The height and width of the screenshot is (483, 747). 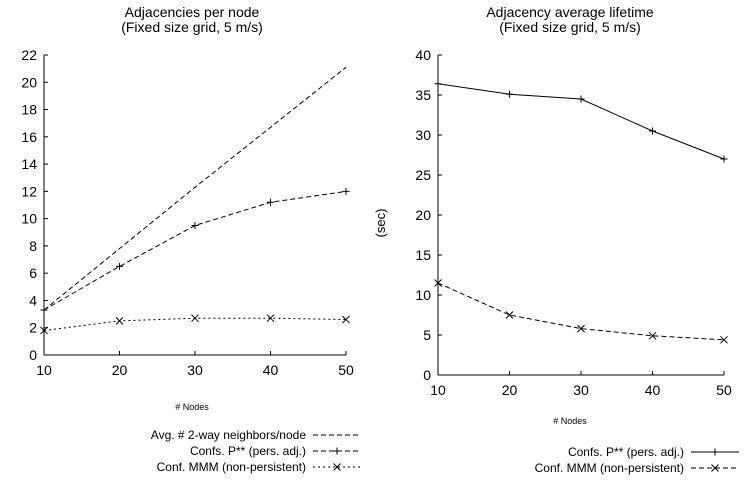 What do you see at coordinates (33, 328) in the screenshot?
I see `y-tick-label: 2` at bounding box center [33, 328].